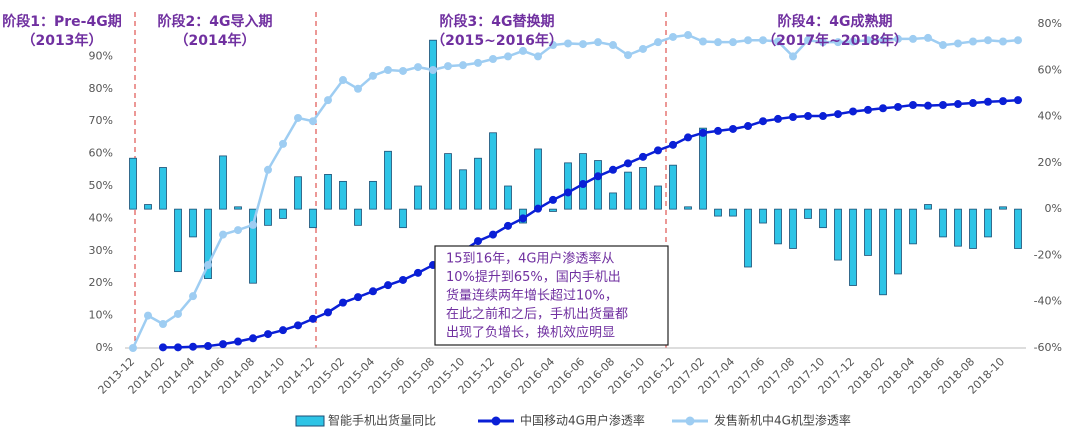 This screenshot has height=437, width=1080. Describe the element at coordinates (215, 40) in the screenshot. I see `stage-period: （2014年）` at that location.